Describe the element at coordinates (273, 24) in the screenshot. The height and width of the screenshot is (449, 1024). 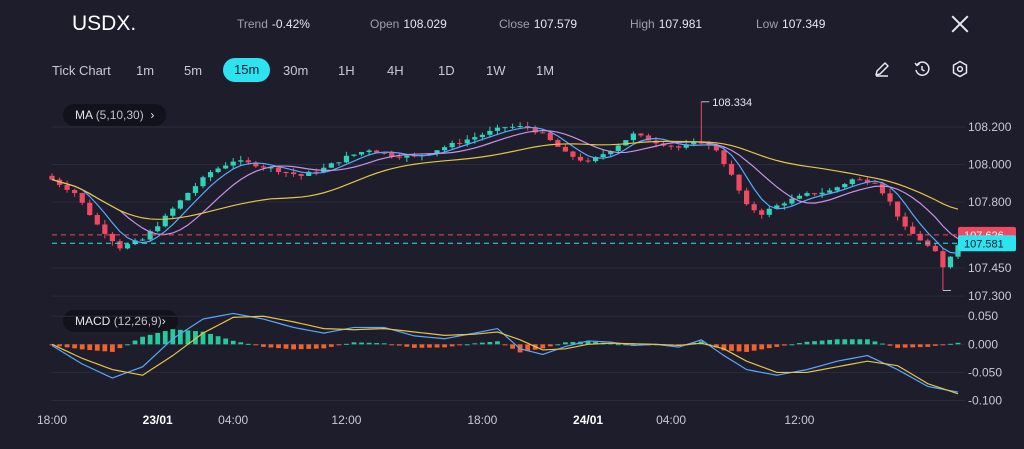
I see `trend-stat: Trend -0.42%` at that location.